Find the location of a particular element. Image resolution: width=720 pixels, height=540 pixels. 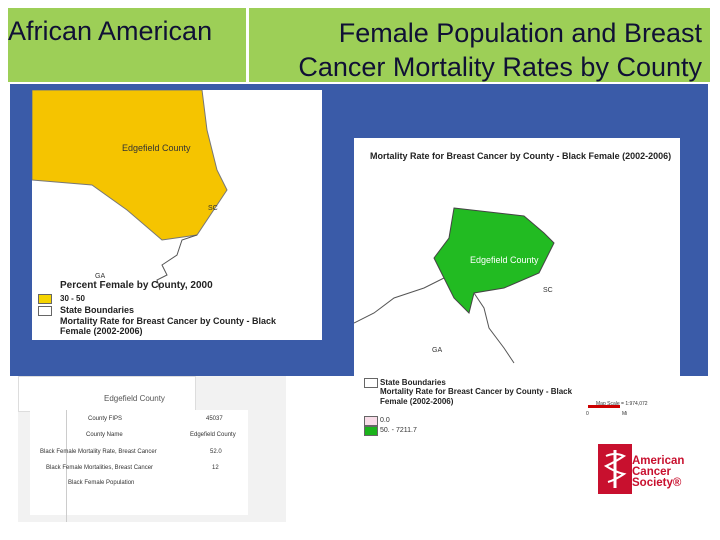

logo-line3: Society® is located at coordinates (657, 483).